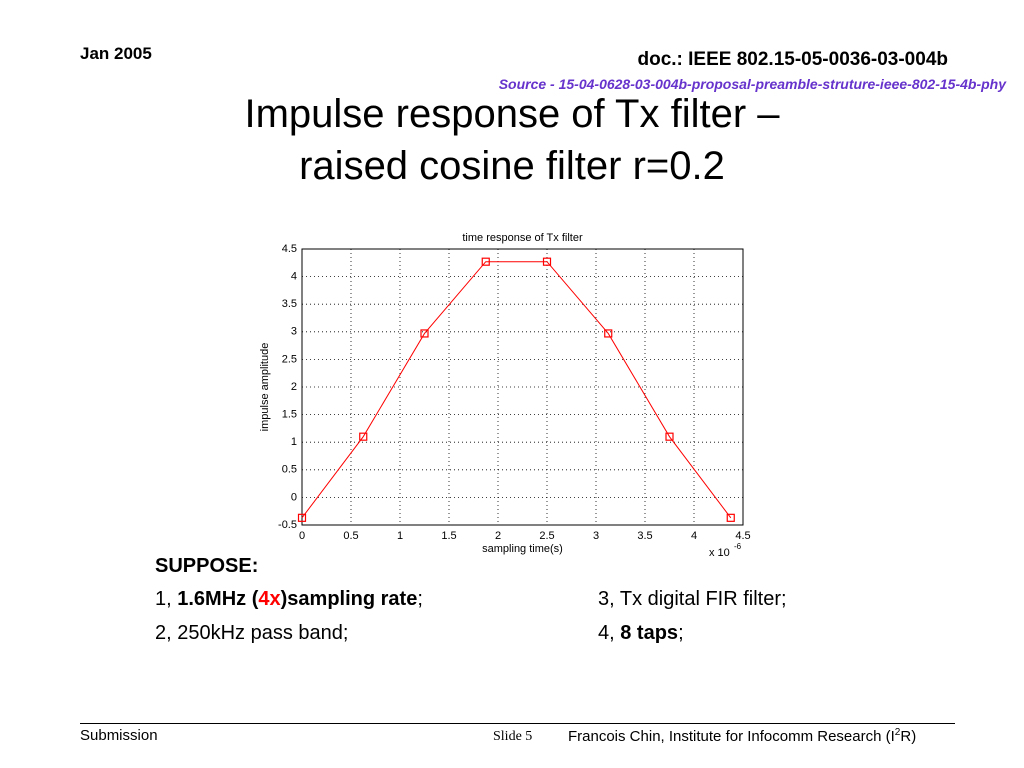 This screenshot has height=768, width=1024. I want to click on x-tick-label: 0, so click(302, 536).